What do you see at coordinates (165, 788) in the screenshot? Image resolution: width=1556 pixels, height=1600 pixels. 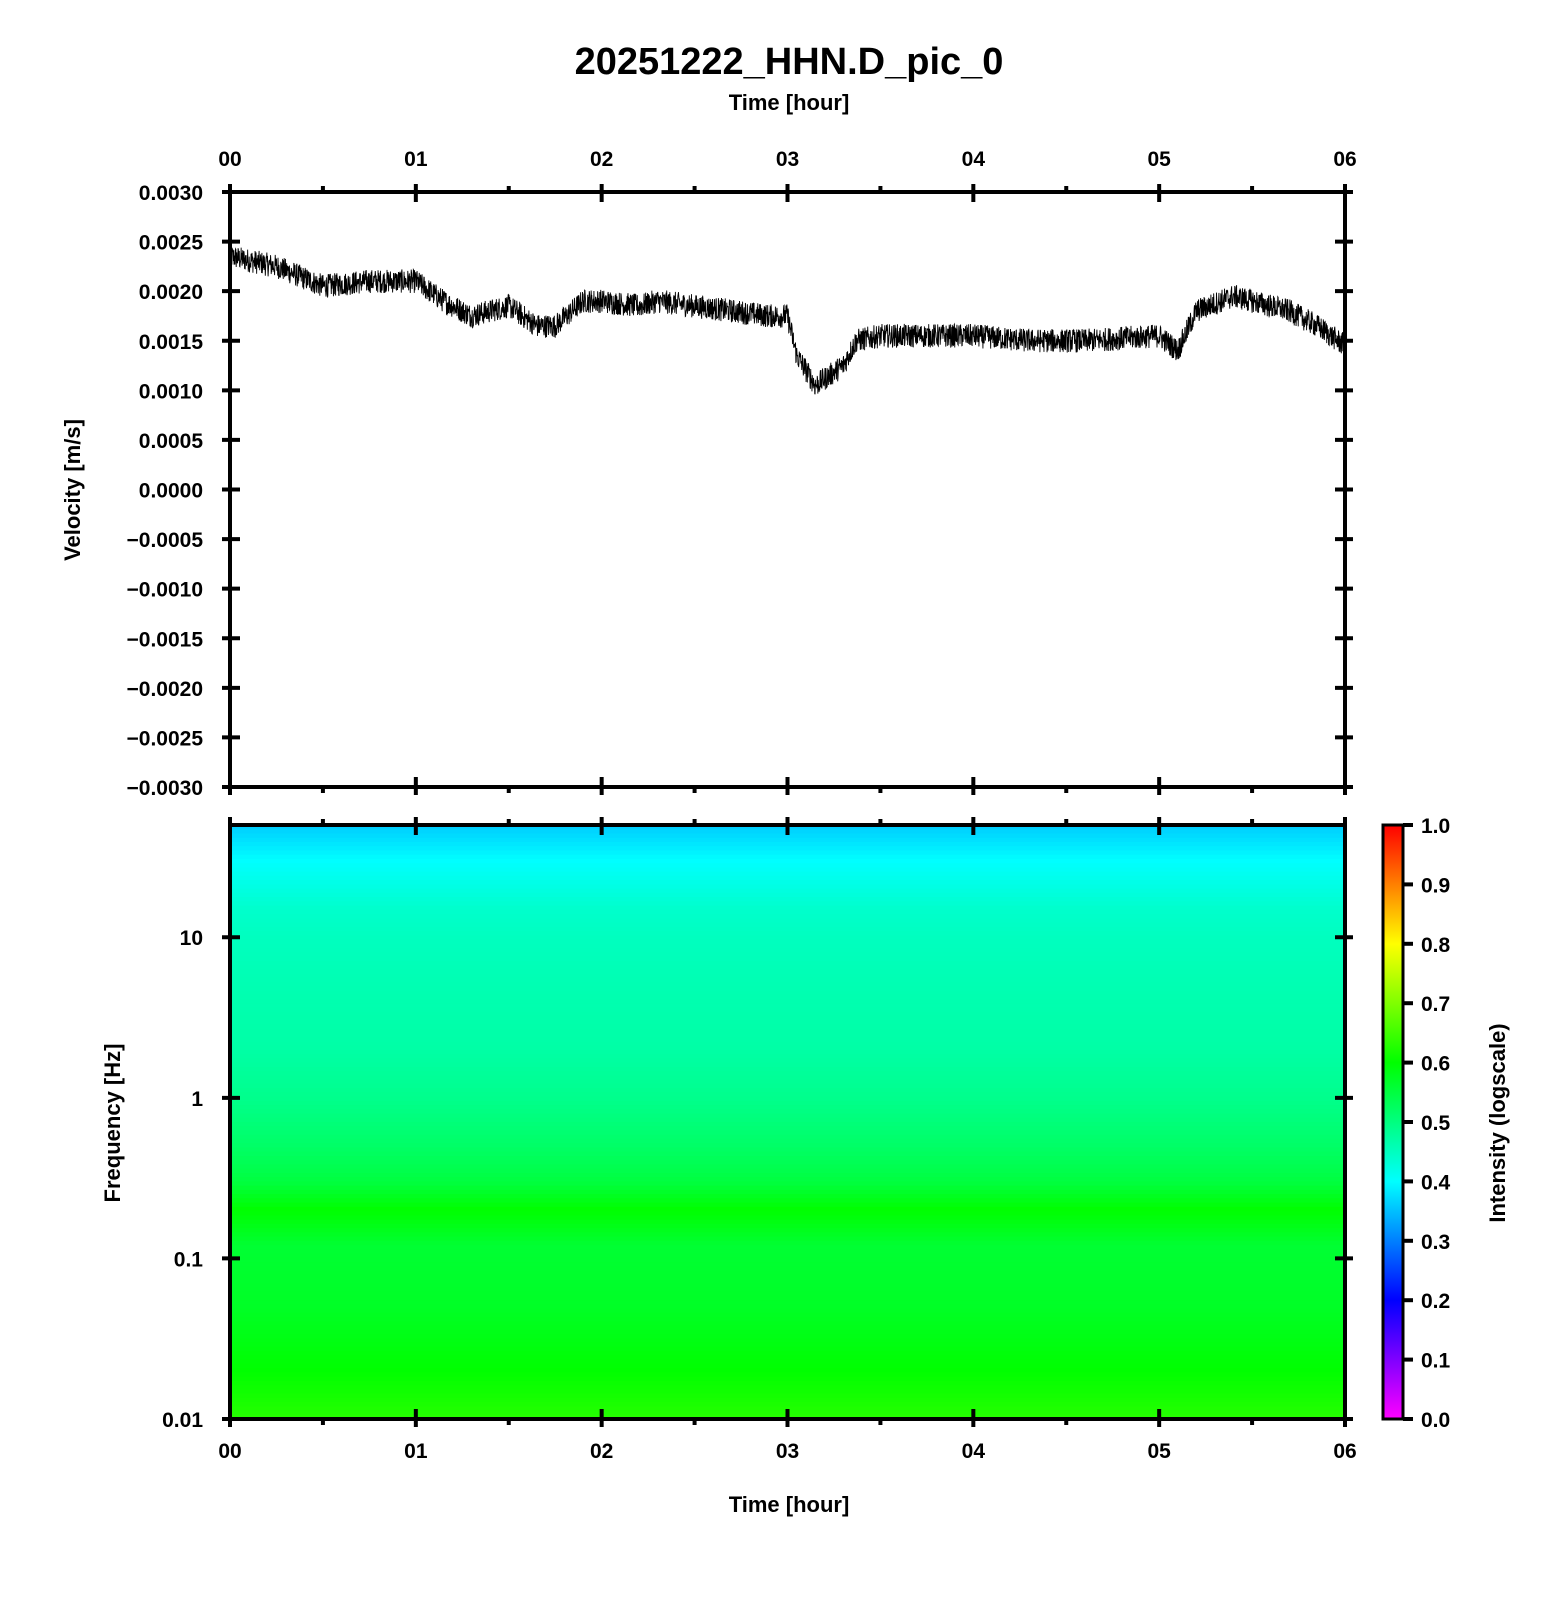 I see `velocity-y-tick-label: −0.0030` at bounding box center [165, 788].